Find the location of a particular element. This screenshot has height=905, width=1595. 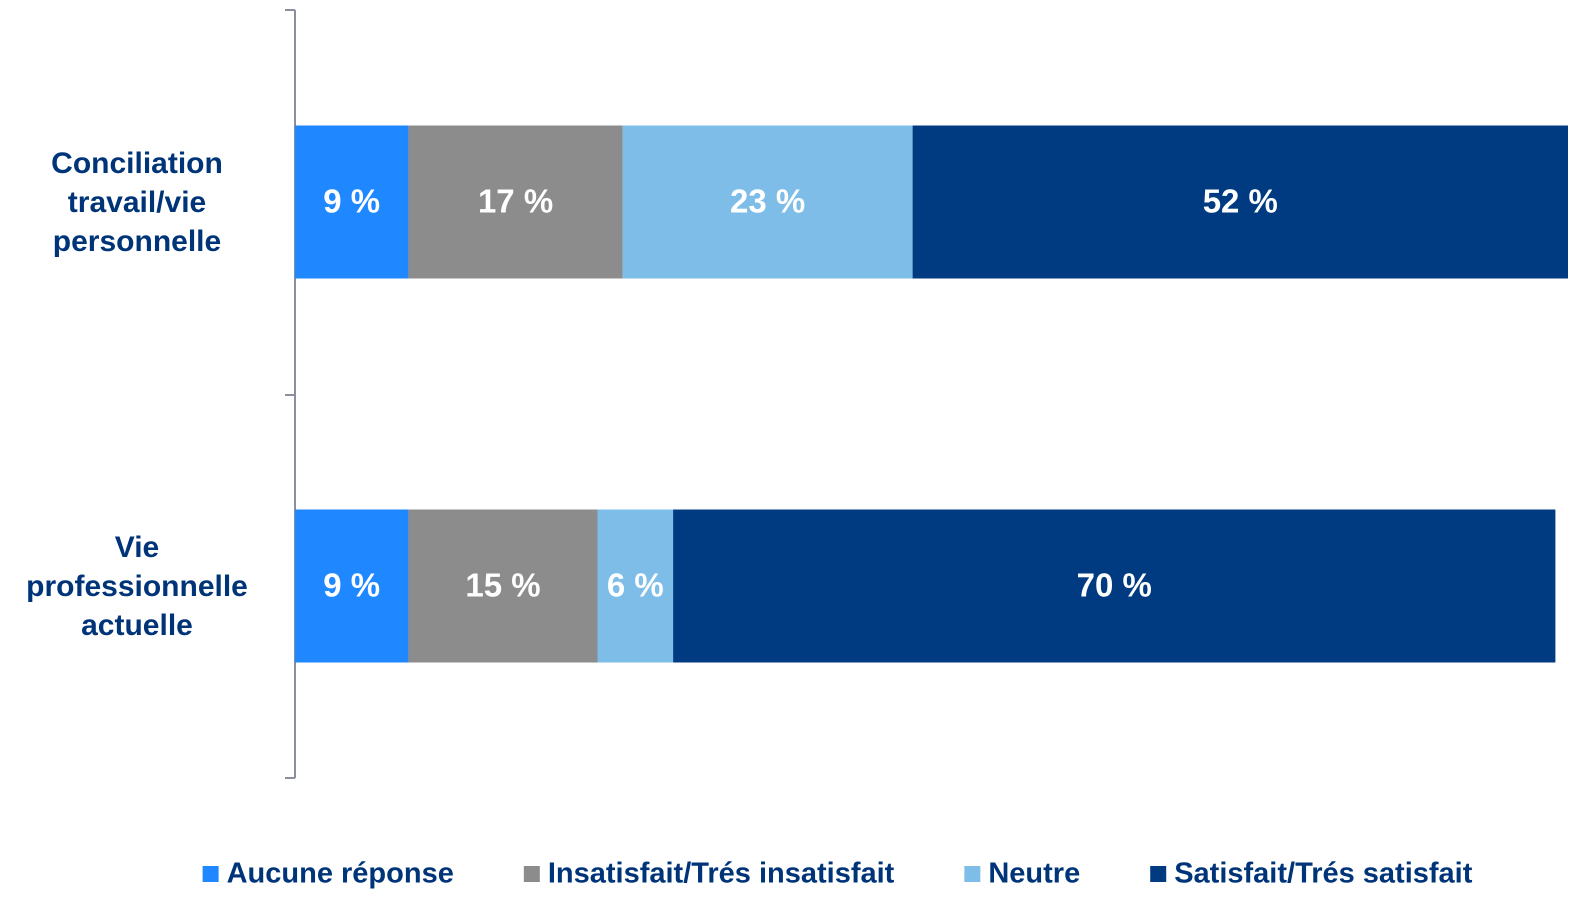

category-label: Vie professionnelle actuelle is located at coordinates (137, 586).